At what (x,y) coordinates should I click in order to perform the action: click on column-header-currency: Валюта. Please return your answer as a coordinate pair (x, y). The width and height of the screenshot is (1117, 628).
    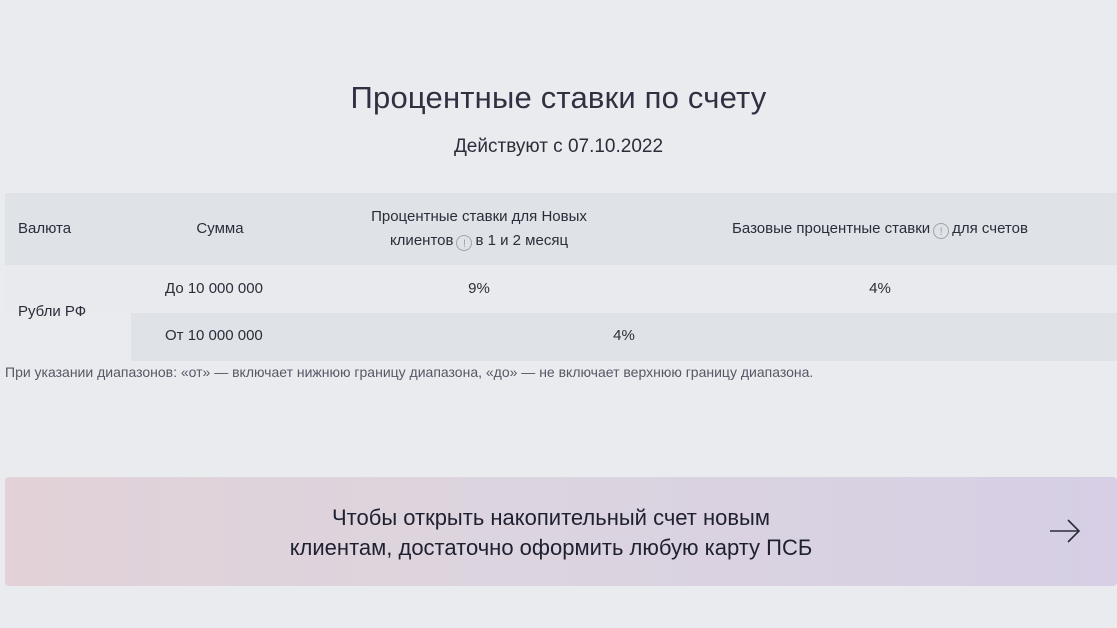
    Looking at the image, I should click on (45, 228).